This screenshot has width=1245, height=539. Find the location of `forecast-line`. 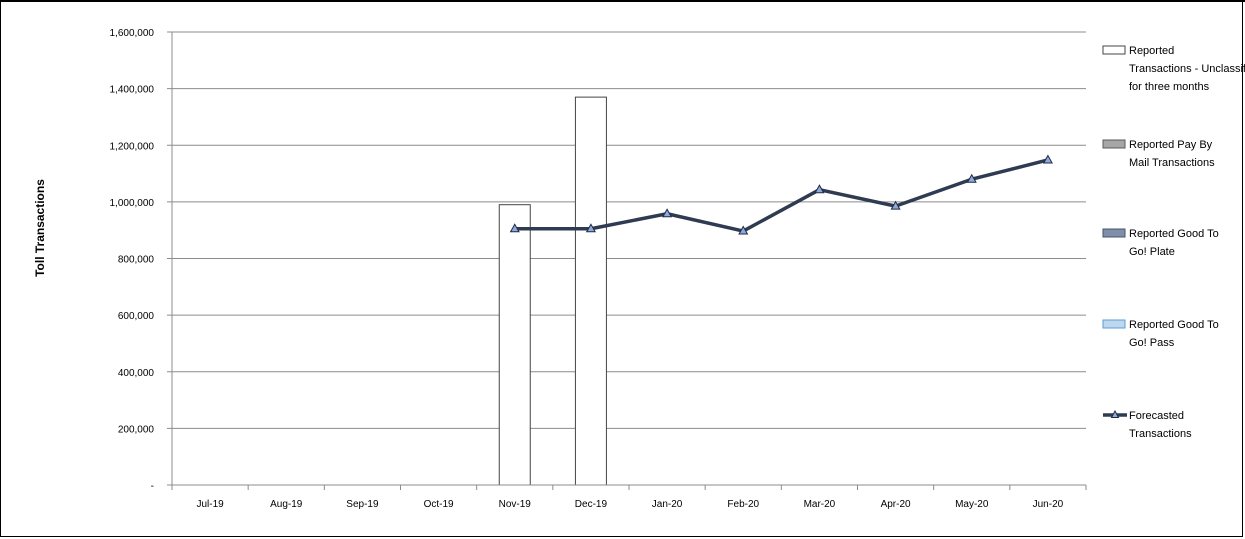

forecast-line is located at coordinates (781, 195).